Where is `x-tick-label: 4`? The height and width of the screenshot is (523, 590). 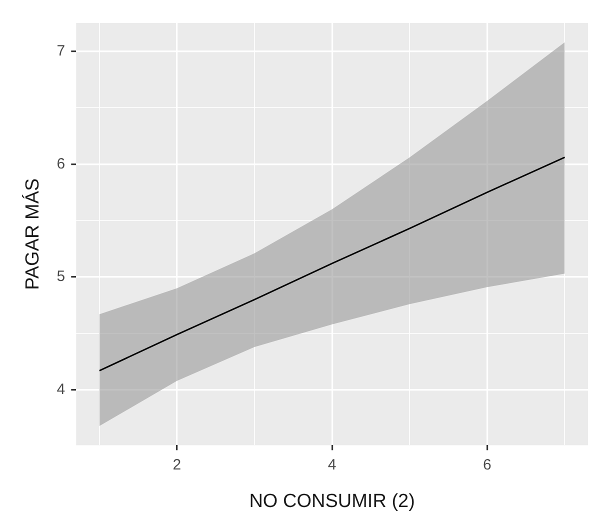
x-tick-label: 4 is located at coordinates (332, 465).